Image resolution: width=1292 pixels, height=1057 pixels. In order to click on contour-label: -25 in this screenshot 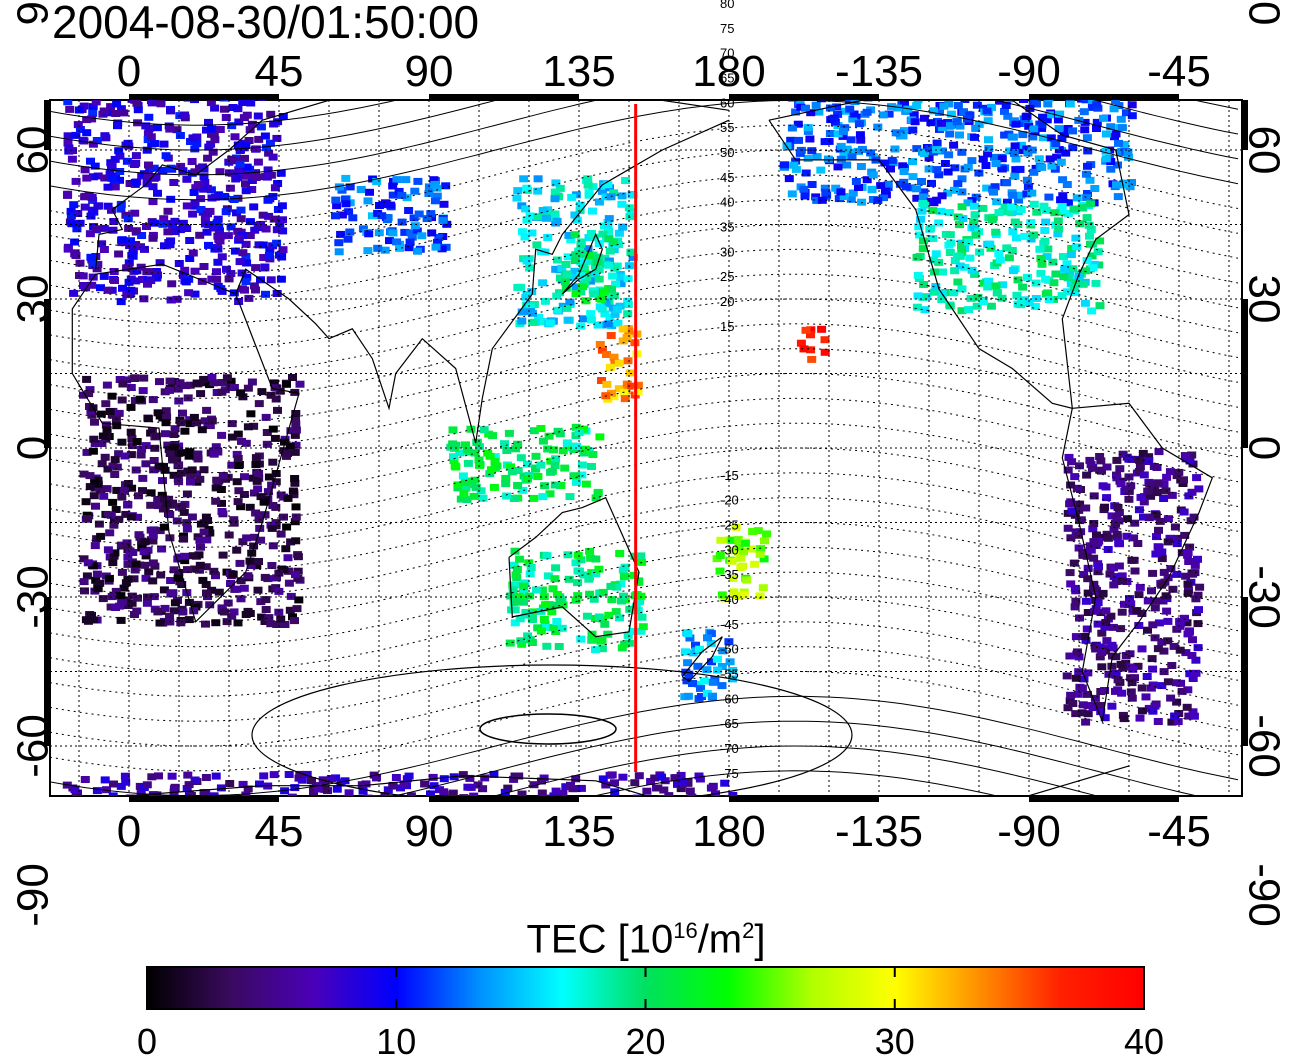, I will do `click(729, 525)`.